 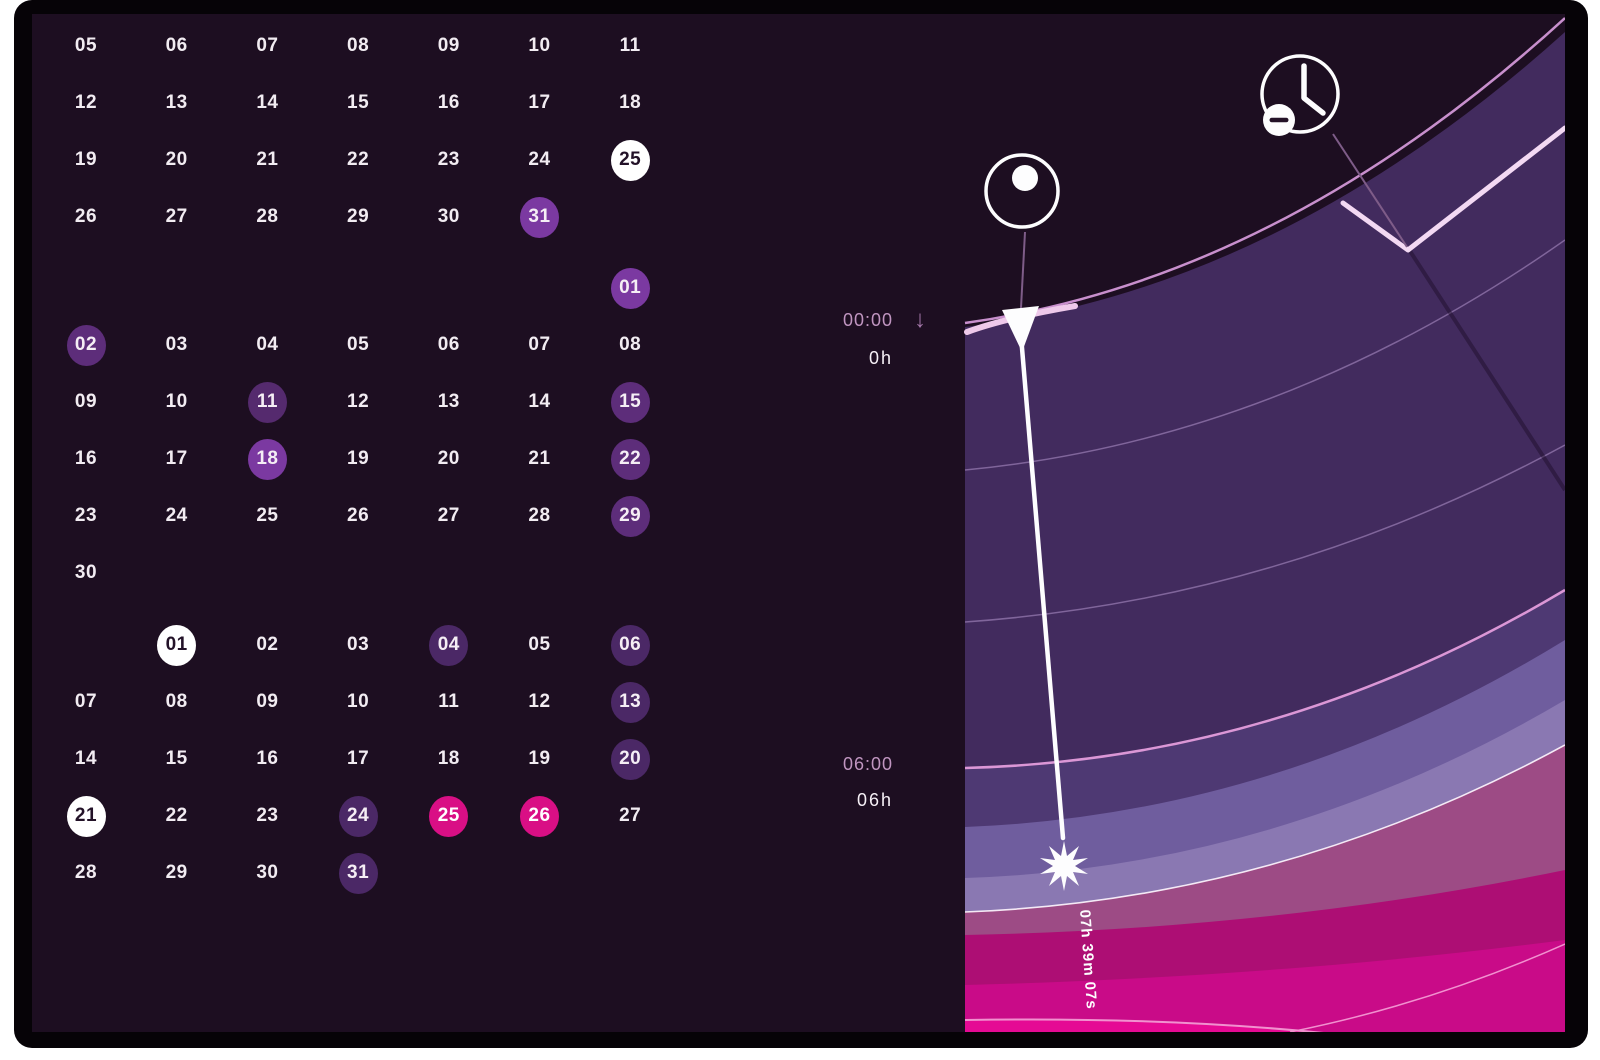 What do you see at coordinates (630, 516) in the screenshot?
I see `calendar-day-marked: 29` at bounding box center [630, 516].